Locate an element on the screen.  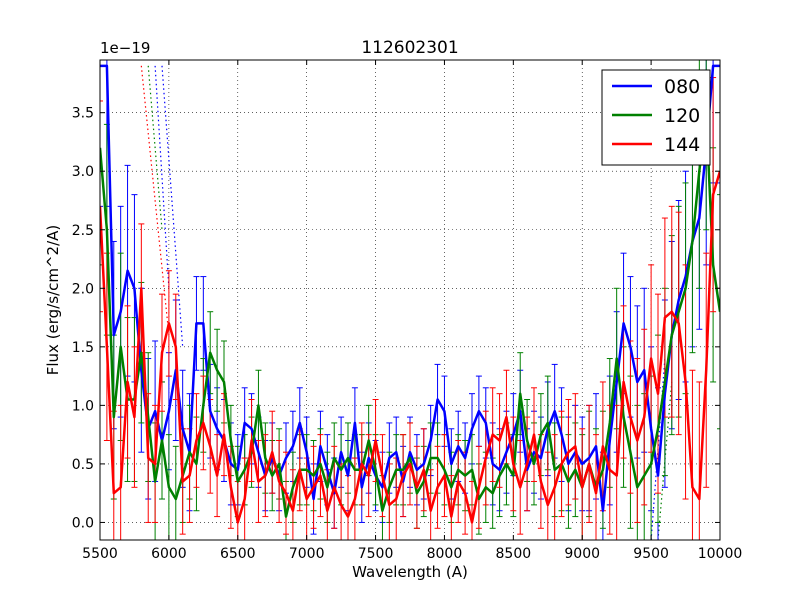
y-tick-label: 2.5 is located at coordinates (83, 231).